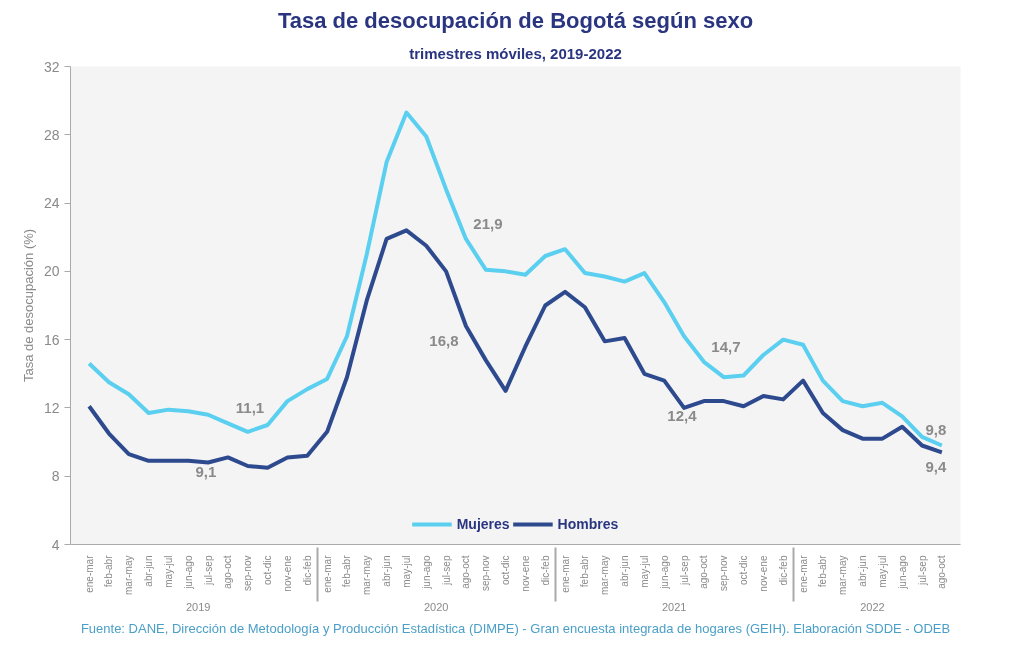  I want to click on text: 2021, so click(674, 606).